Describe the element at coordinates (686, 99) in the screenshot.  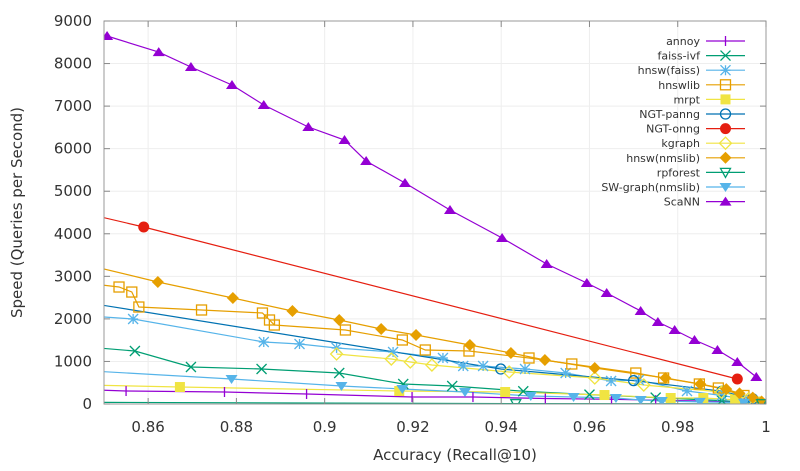
I see `legend-label: mrpt` at that location.